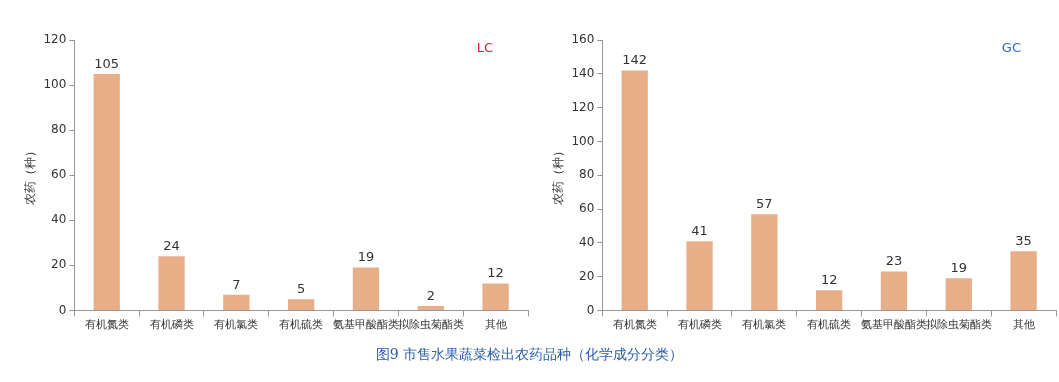 This screenshot has height=382, width=1059. What do you see at coordinates (894, 261) in the screenshot?
I see `data-label: 23` at bounding box center [894, 261].